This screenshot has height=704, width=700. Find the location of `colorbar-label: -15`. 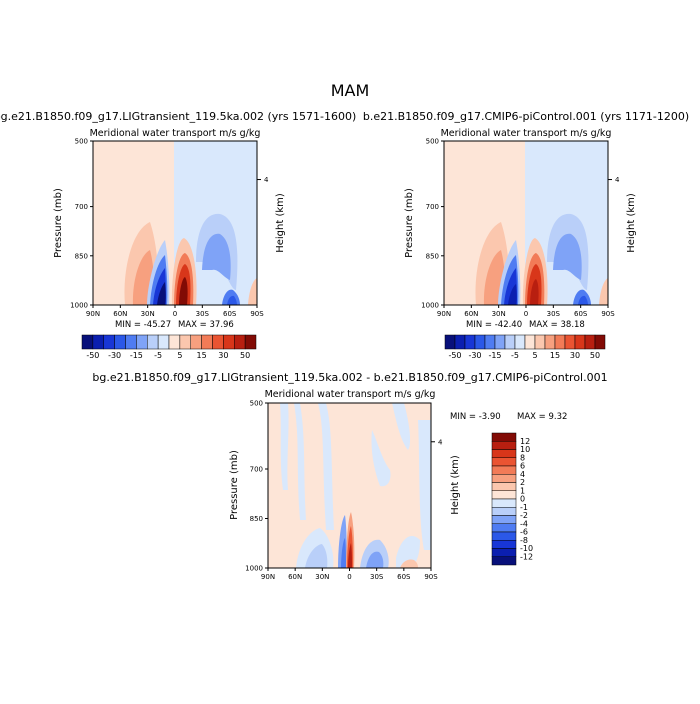

colorbar-label: -15 is located at coordinates (136, 355).